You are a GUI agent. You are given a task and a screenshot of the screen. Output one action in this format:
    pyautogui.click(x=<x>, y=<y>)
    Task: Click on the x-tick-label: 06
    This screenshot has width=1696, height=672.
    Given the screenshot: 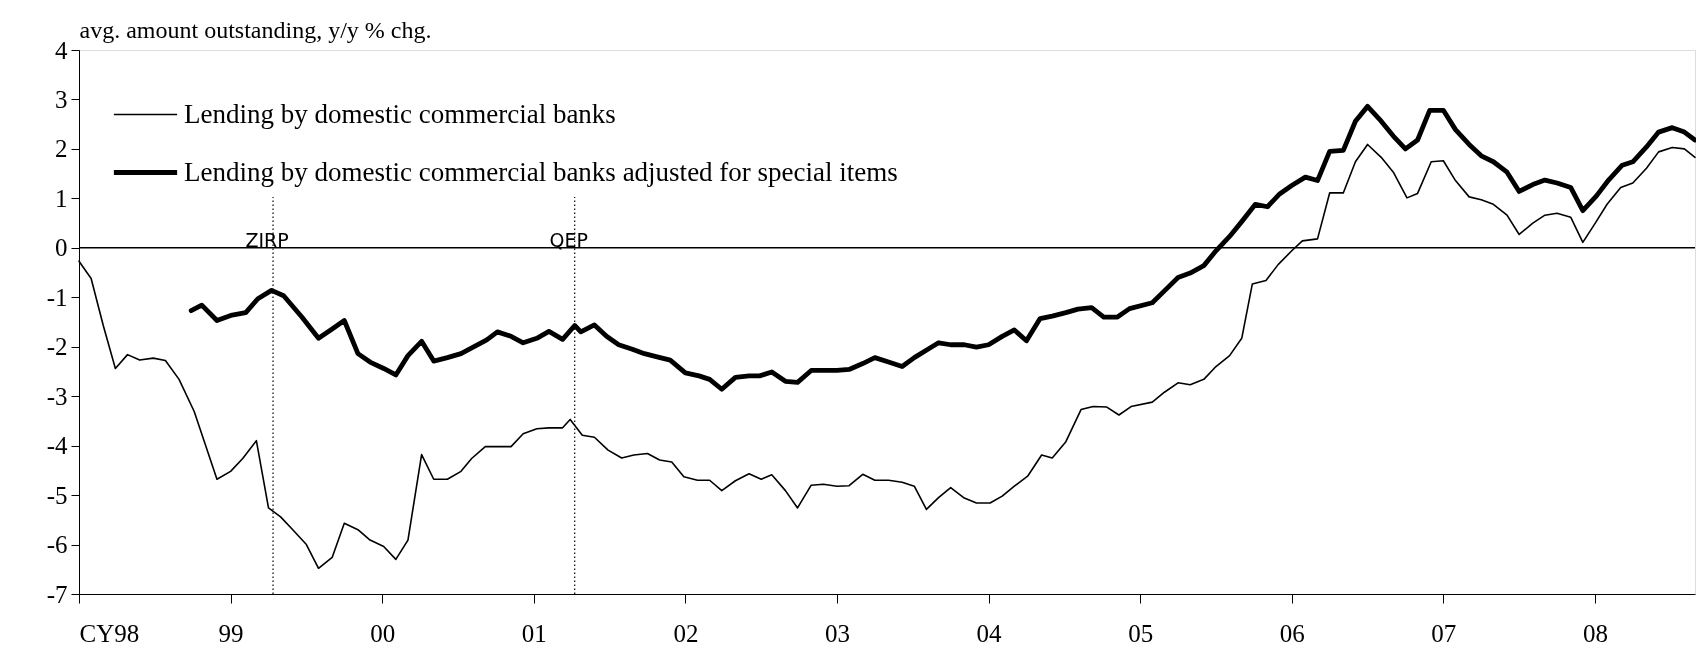 What is the action you would take?
    pyautogui.click(x=1292, y=633)
    